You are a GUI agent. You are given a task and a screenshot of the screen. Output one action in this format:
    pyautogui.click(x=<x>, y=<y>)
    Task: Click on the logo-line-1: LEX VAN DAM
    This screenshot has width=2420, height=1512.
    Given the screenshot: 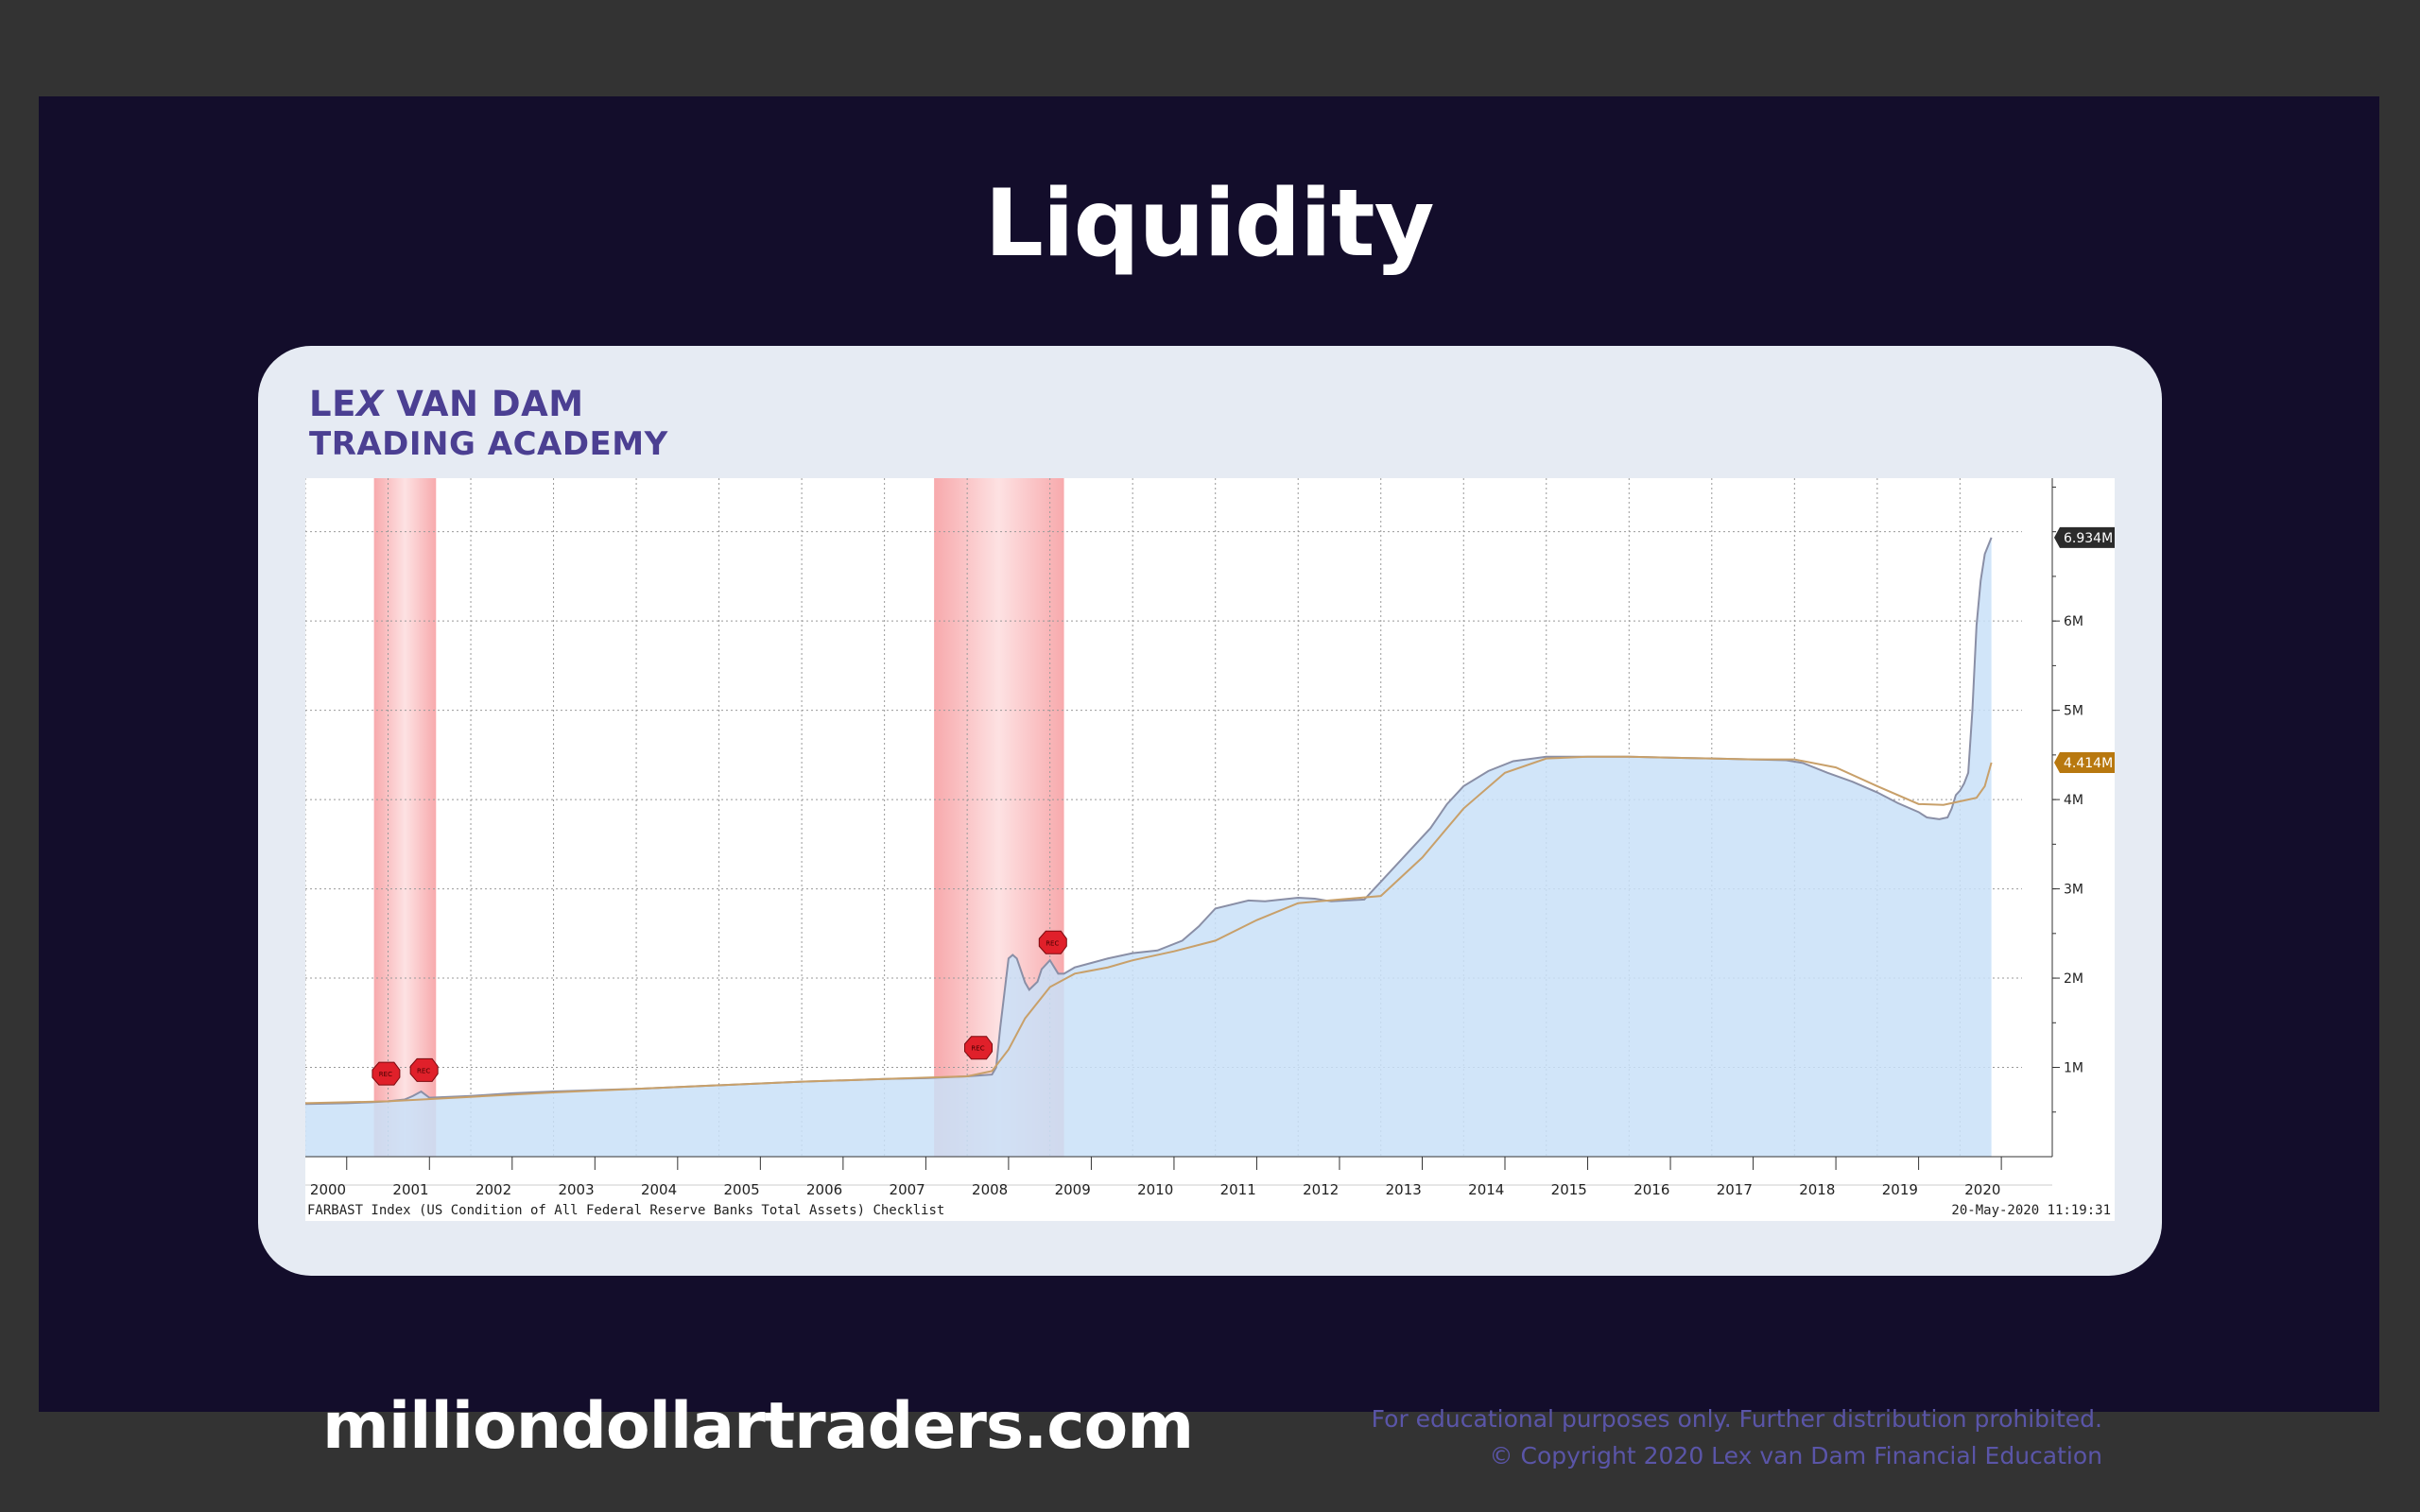 What is the action you would take?
    pyautogui.click(x=488, y=404)
    